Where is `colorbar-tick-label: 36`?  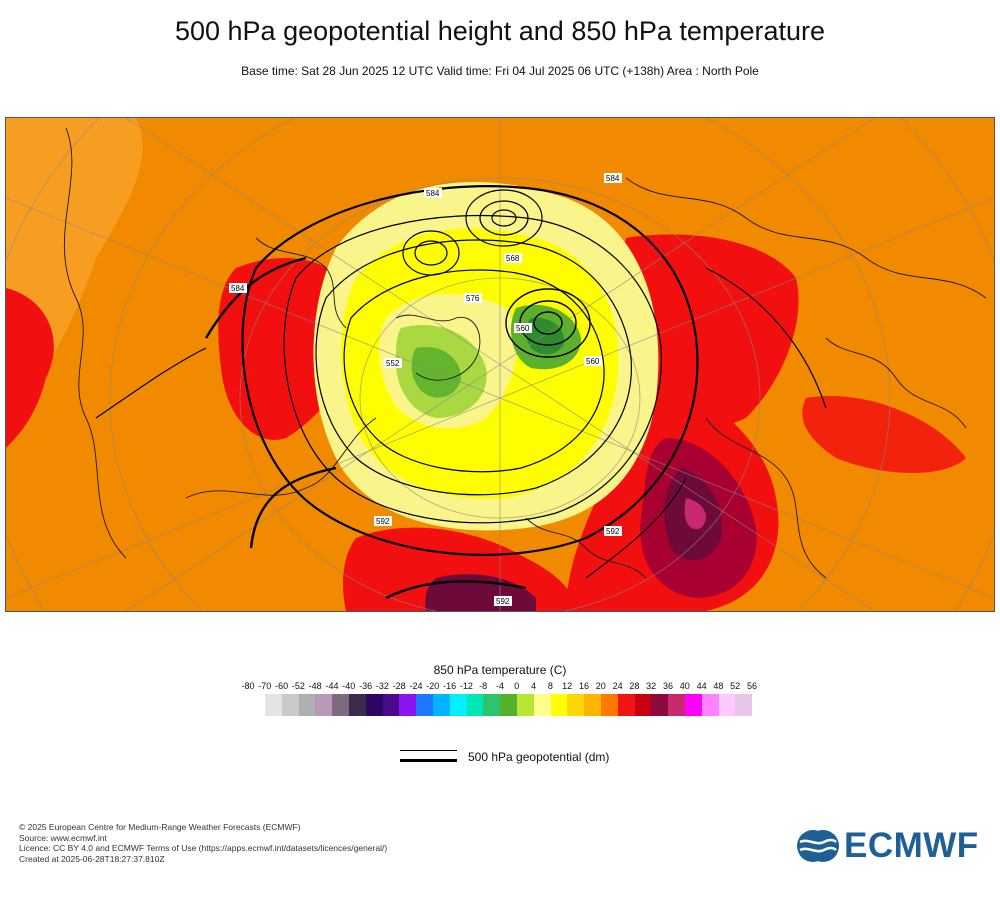
colorbar-tick-label: 36 is located at coordinates (668, 686).